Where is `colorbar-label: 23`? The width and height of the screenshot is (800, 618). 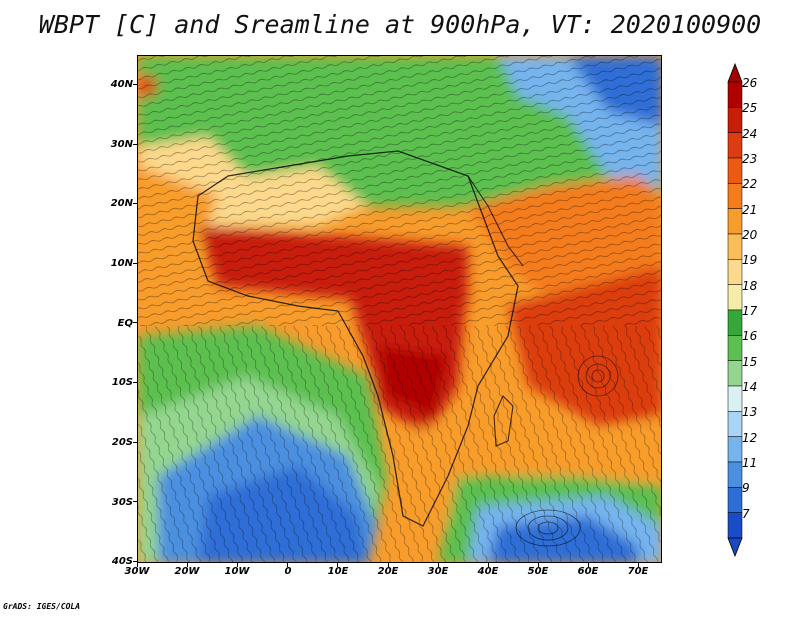
colorbar-label: 23 is located at coordinates (750, 159).